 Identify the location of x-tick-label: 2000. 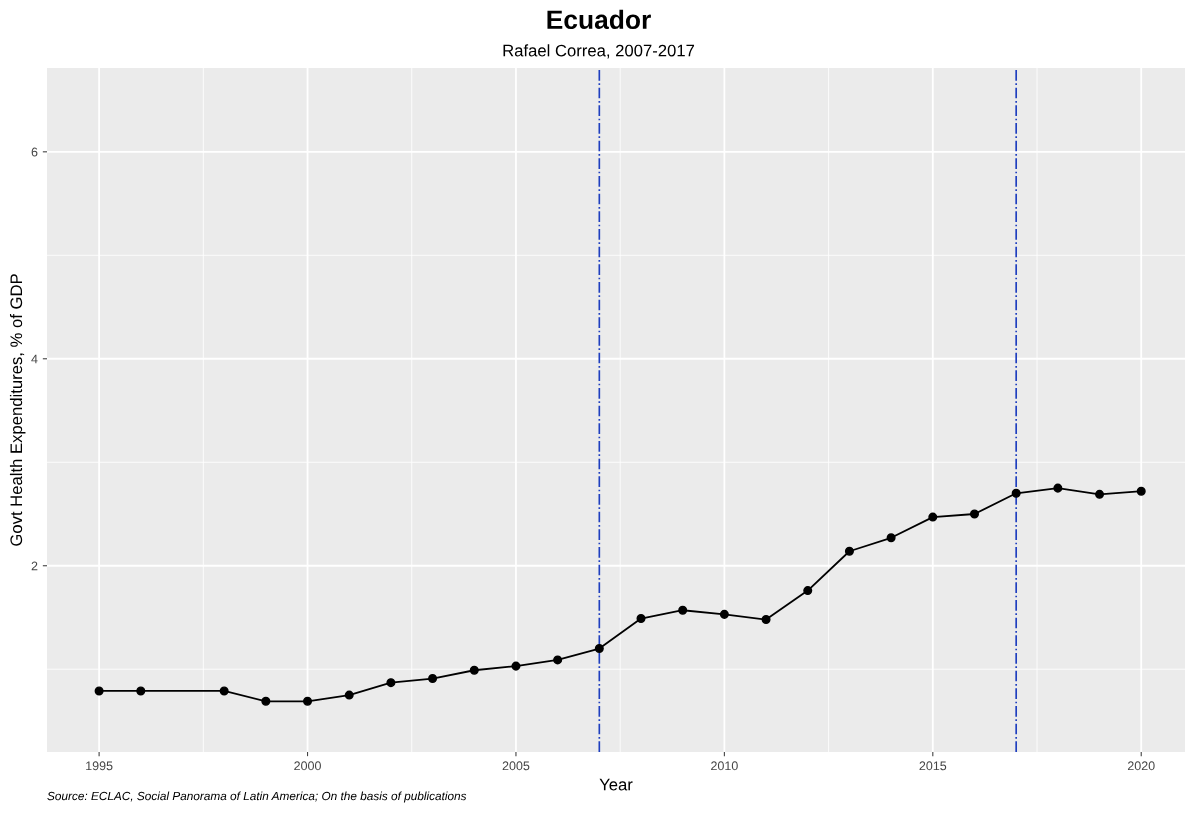
(307, 766).